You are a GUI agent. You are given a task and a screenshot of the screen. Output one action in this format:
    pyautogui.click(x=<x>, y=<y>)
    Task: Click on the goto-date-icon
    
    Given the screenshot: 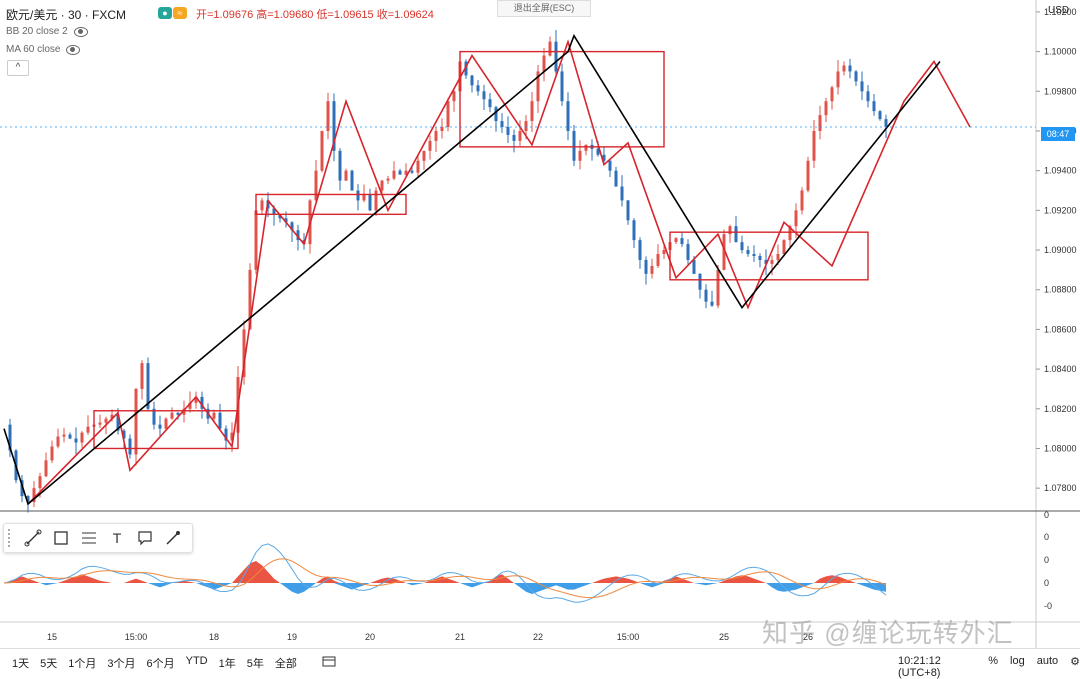 What is the action you would take?
    pyautogui.click(x=329, y=663)
    